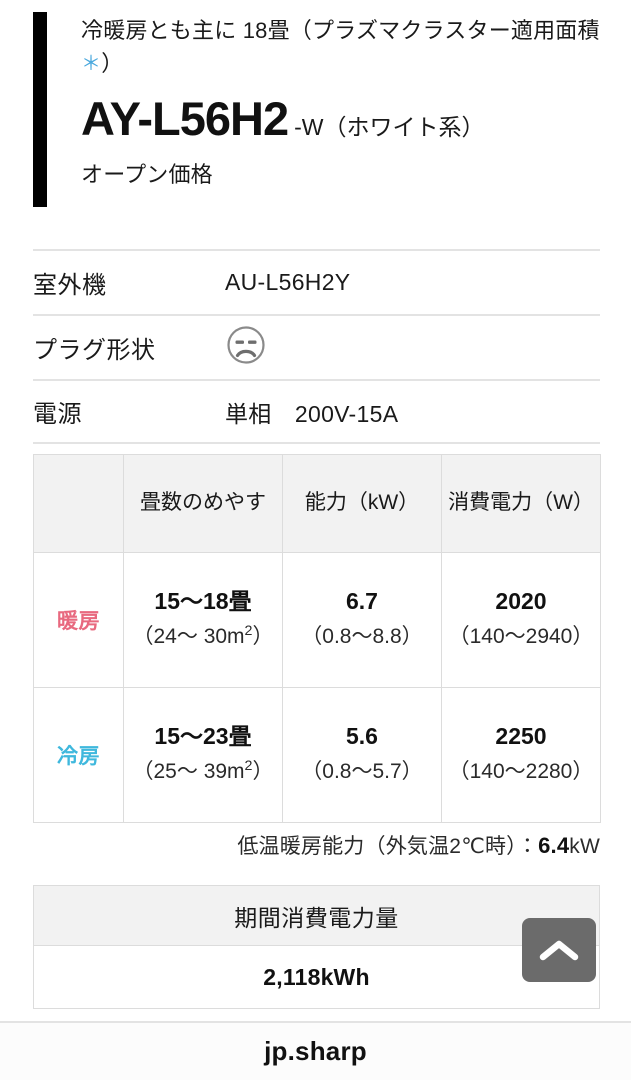 The height and width of the screenshot is (1080, 631). Describe the element at coordinates (362, 600) in the screenshot. I see `cell-main-value: 6.7` at that location.